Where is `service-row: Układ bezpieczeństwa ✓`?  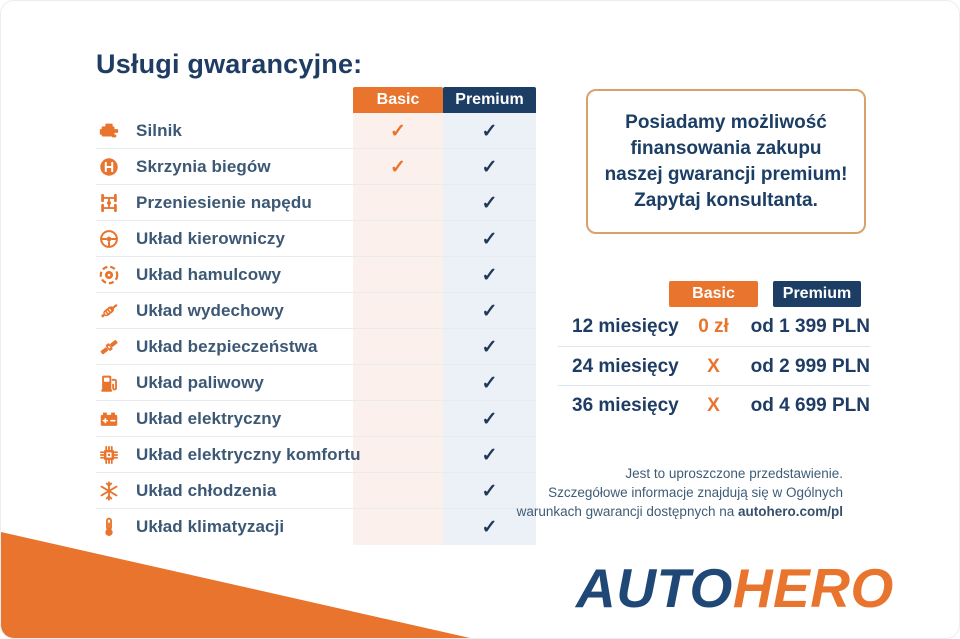 service-row: Układ bezpieczeństwa ✓ is located at coordinates (316, 347).